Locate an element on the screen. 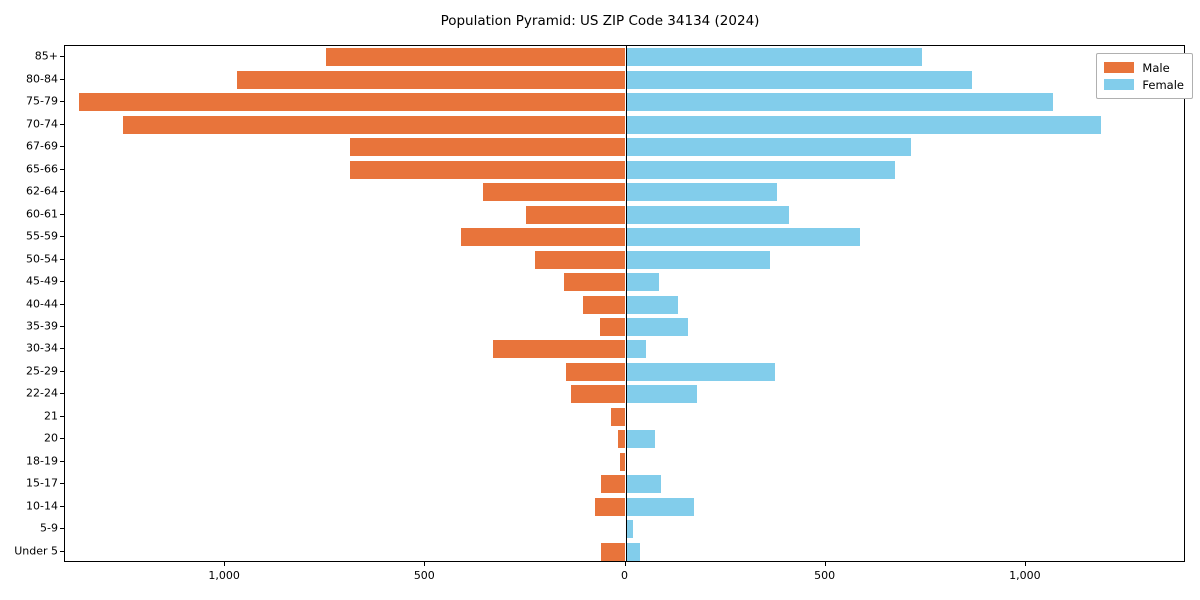 This screenshot has width=1200, height=600. y-tick-label-under-5: Under 5 is located at coordinates (36, 551).